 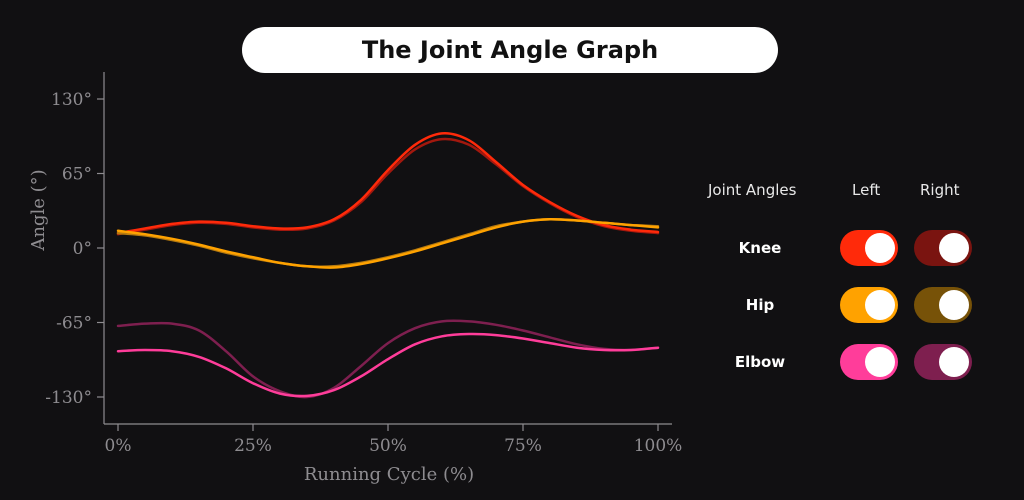 What do you see at coordinates (760, 305) in the screenshot?
I see `row-label-hip: Hip` at bounding box center [760, 305].